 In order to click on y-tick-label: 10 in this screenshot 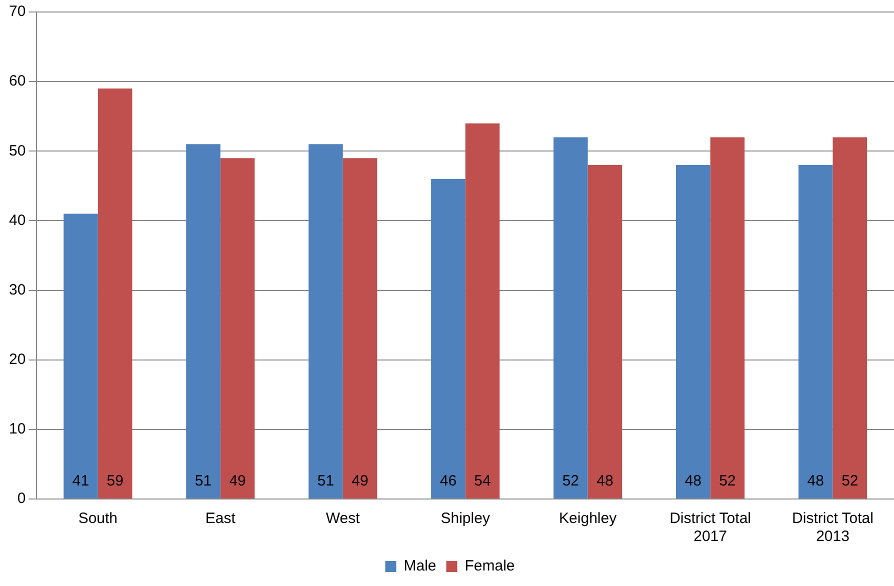, I will do `click(17, 429)`.